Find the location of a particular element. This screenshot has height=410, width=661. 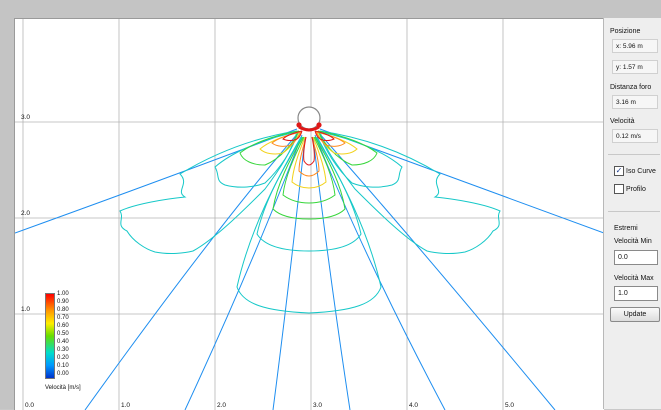

x-tick-1: 1.0 is located at coordinates (126, 405).